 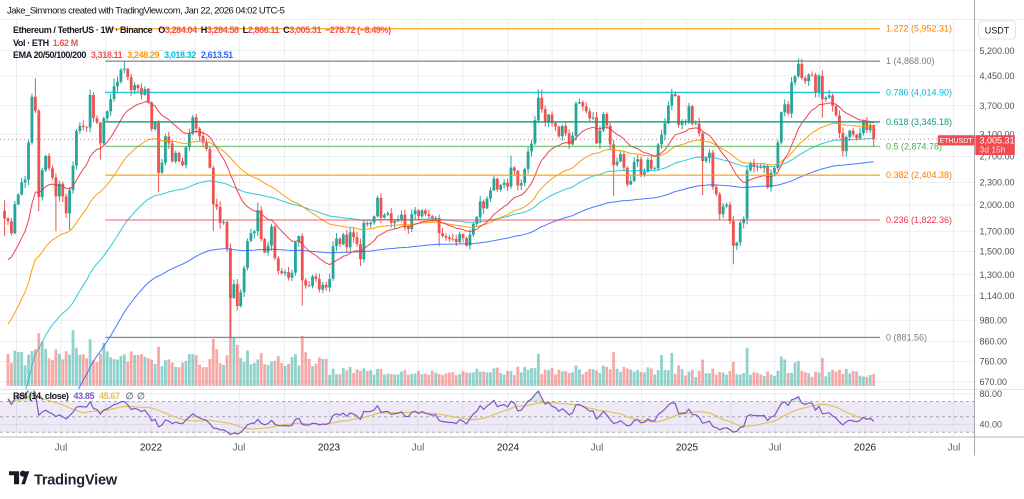 I want to click on svg-text: 860.00, so click(x=994, y=342).